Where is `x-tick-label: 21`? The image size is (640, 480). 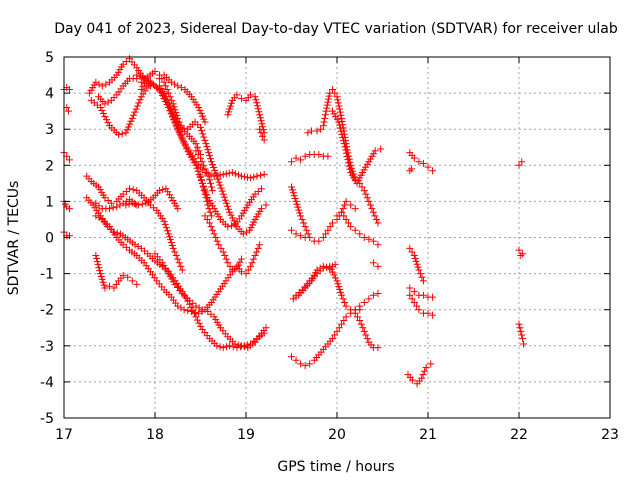 x-tick-label: 21 is located at coordinates (428, 435).